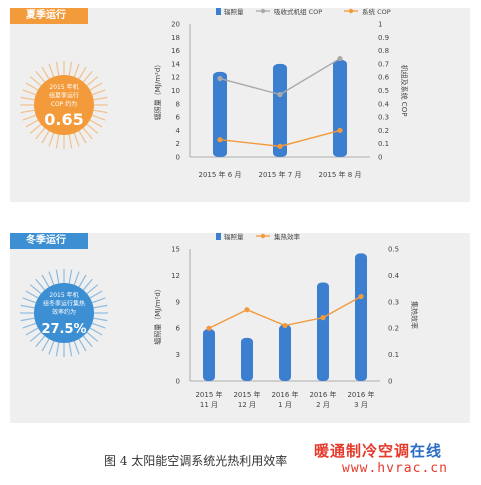 The image size is (481, 485). What do you see at coordinates (280, 174) in the screenshot?
I see `x-tick-label: 2015 年 7 月` at bounding box center [280, 174].